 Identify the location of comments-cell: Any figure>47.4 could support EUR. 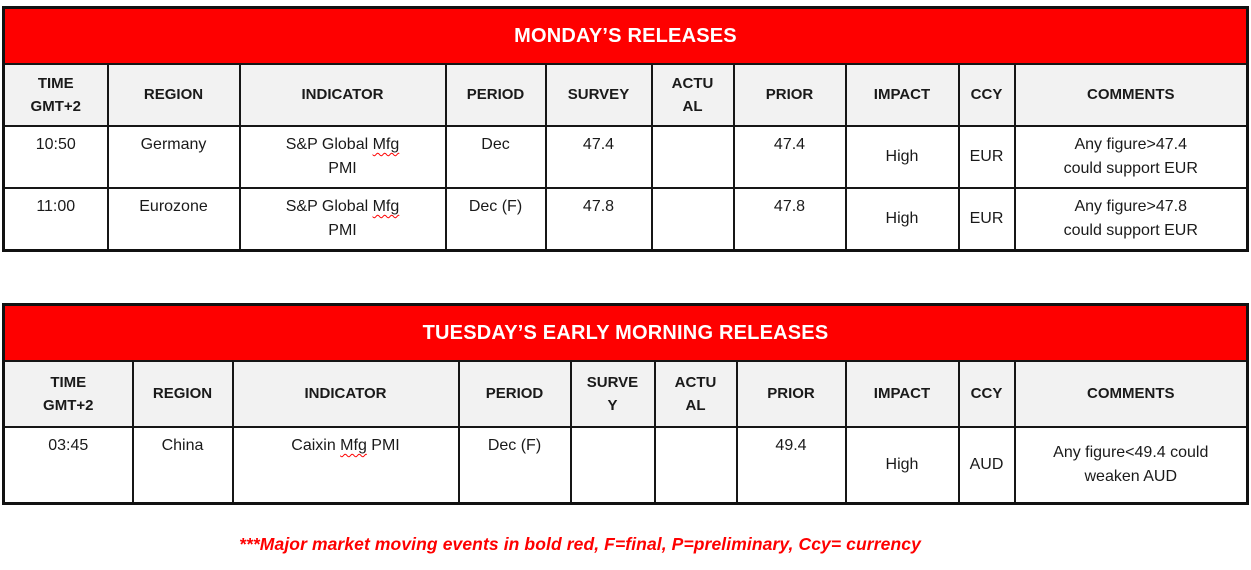
(1131, 157).